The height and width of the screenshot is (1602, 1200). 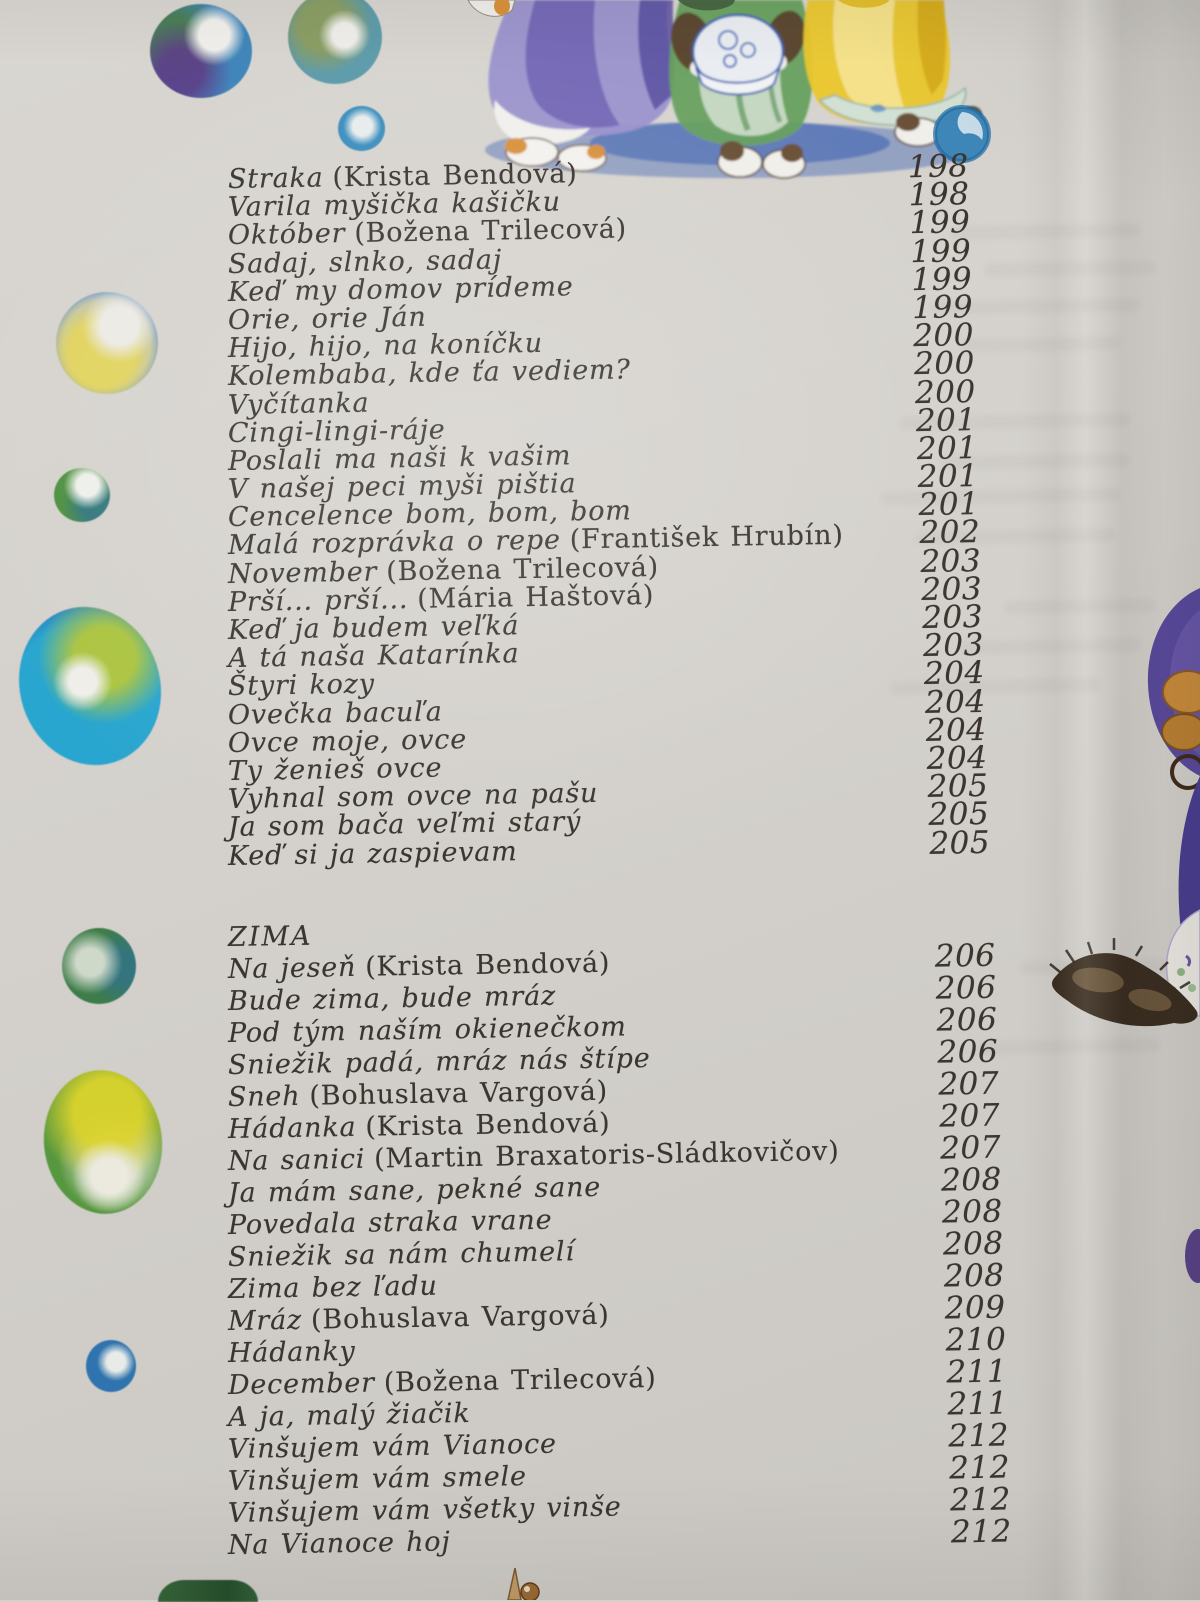 I want to click on toc-entry-title: Na sanici, so click(x=296, y=1160).